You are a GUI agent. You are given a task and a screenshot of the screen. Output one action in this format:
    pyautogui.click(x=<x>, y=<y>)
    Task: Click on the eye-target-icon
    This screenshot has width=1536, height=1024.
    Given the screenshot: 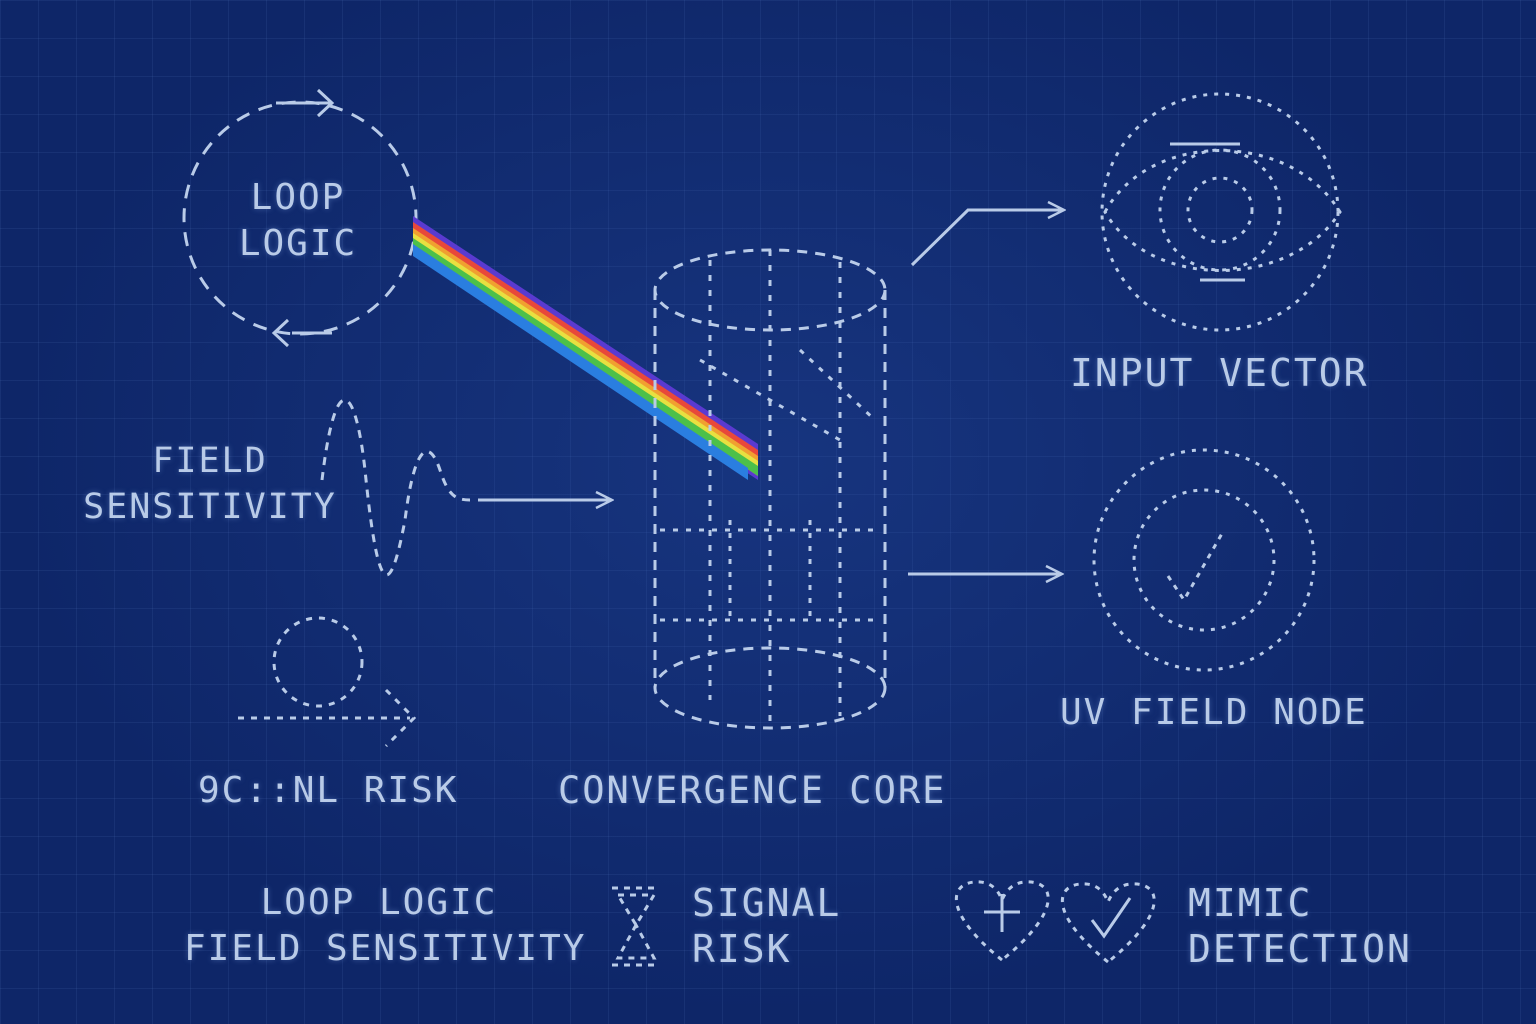 What is the action you would take?
    pyautogui.click(x=1221, y=212)
    